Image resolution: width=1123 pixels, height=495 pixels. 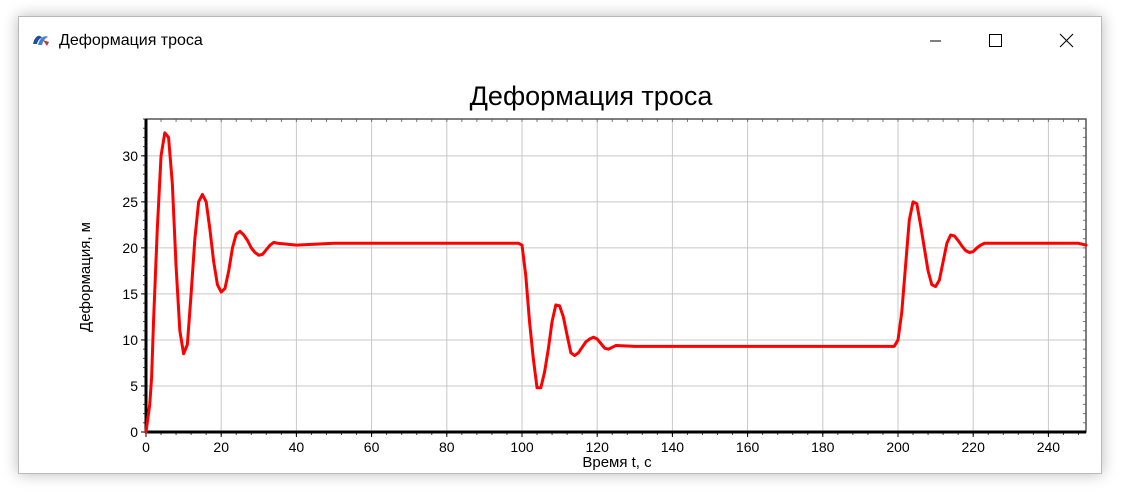 I want to click on maximize-icon, so click(x=995, y=40).